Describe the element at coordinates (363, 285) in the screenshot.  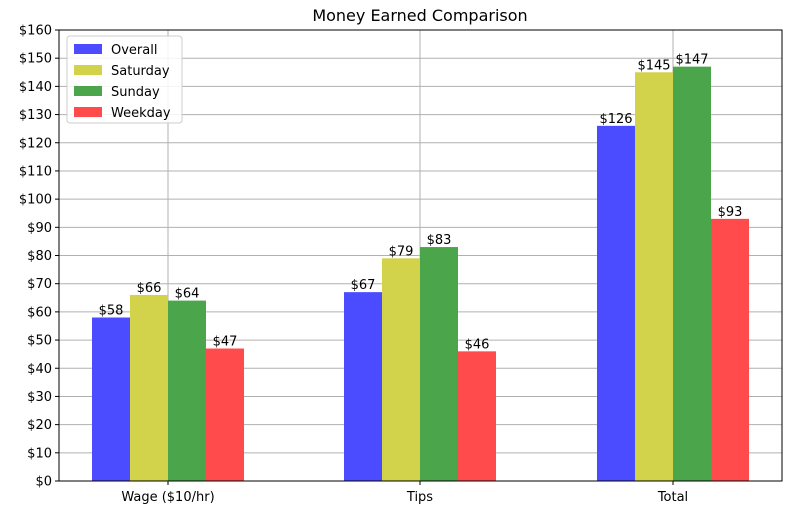
I see `bar-value-label: $67` at that location.